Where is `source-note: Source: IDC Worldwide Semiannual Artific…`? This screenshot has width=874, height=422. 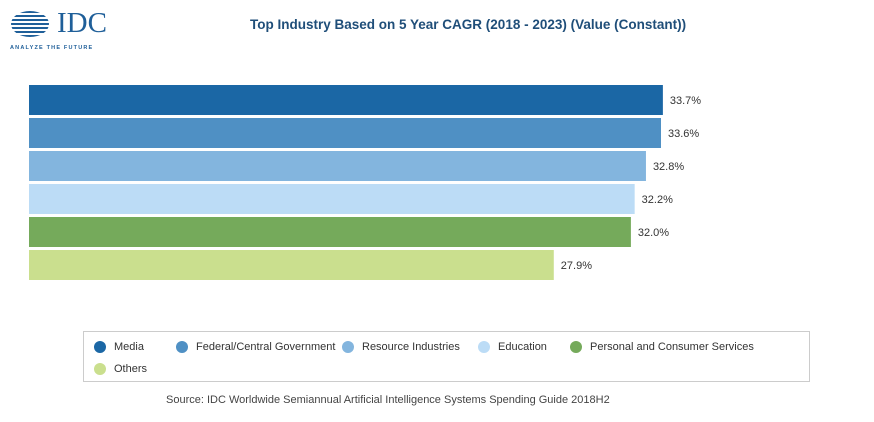
source-note: Source: IDC Worldwide Semiannual Artific… is located at coordinates (388, 400).